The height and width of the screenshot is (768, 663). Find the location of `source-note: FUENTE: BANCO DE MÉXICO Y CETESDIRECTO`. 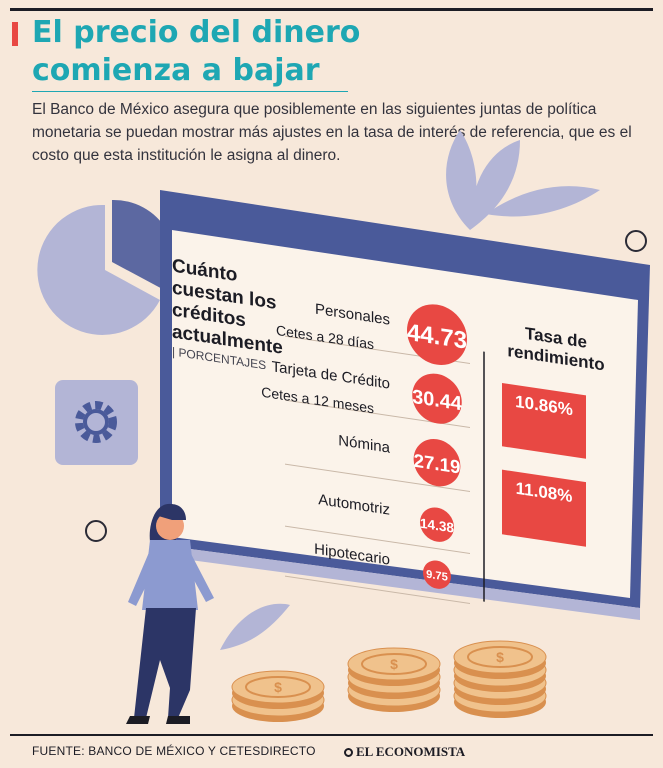

source-note: FUENTE: BANCO DE MÉXICO Y CETESDIRECTO is located at coordinates (174, 751).